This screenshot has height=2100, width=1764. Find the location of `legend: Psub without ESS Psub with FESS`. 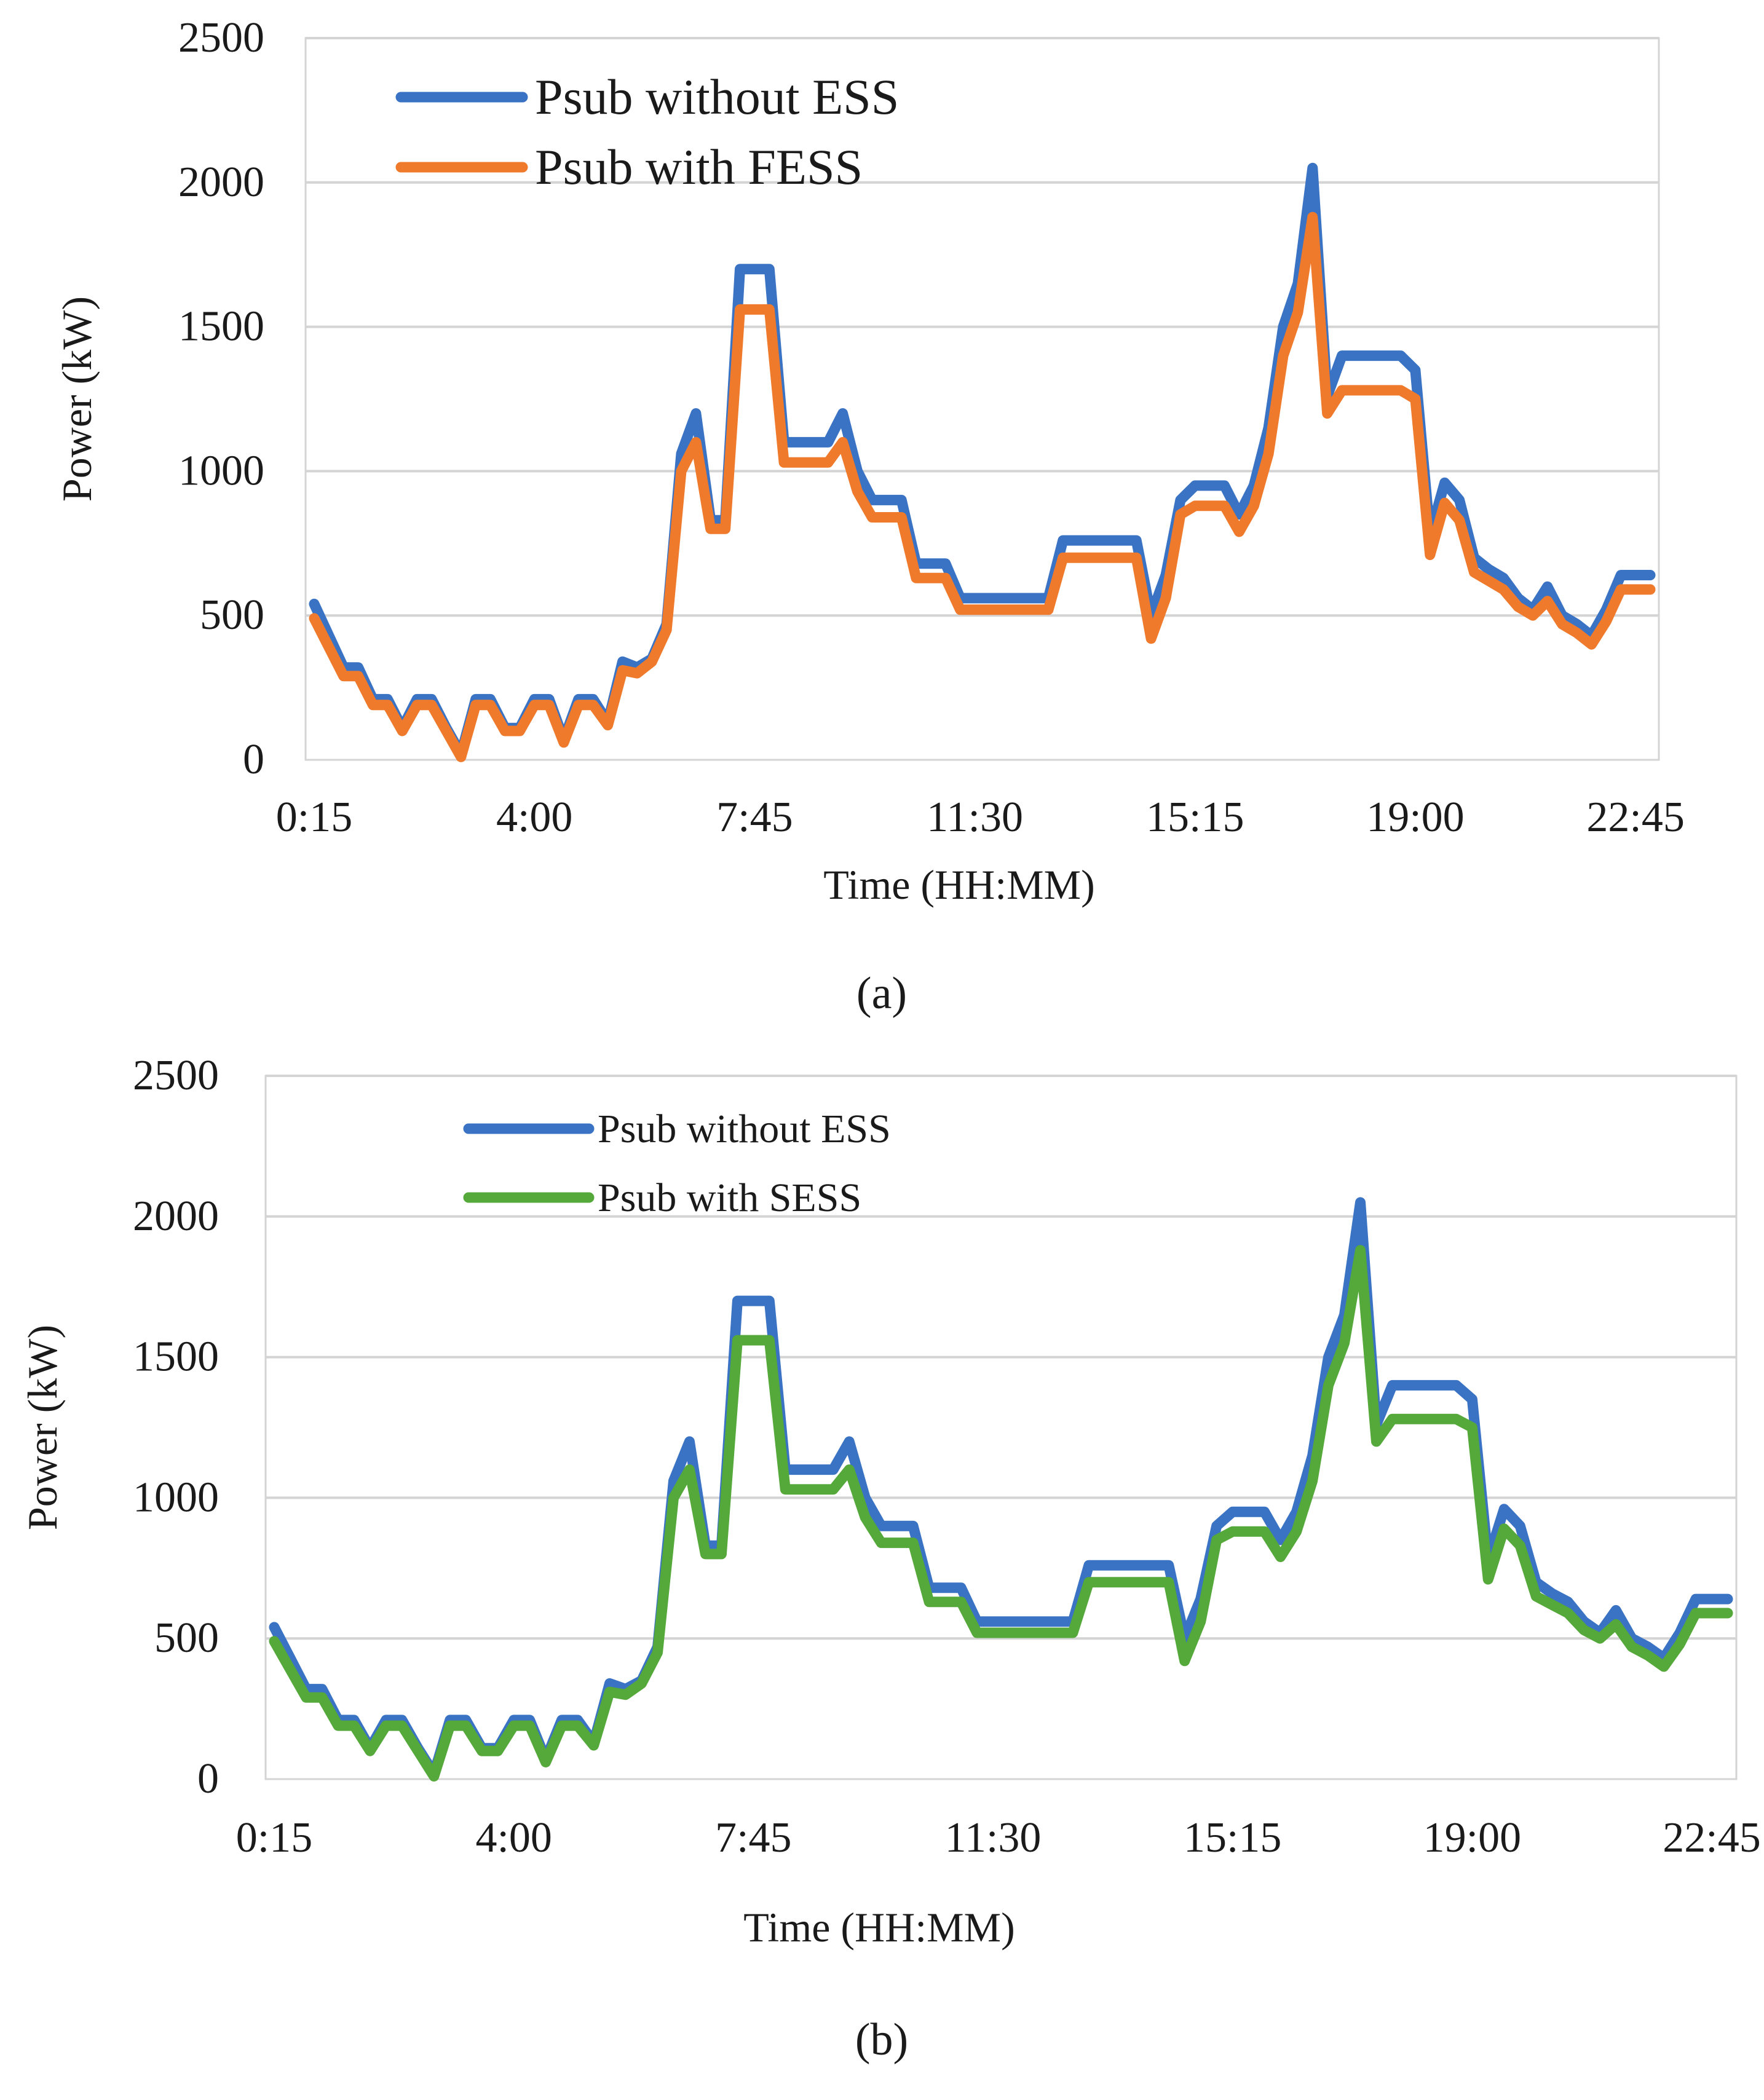

legend: Psub without ESS Psub with FESS is located at coordinates (647, 132).